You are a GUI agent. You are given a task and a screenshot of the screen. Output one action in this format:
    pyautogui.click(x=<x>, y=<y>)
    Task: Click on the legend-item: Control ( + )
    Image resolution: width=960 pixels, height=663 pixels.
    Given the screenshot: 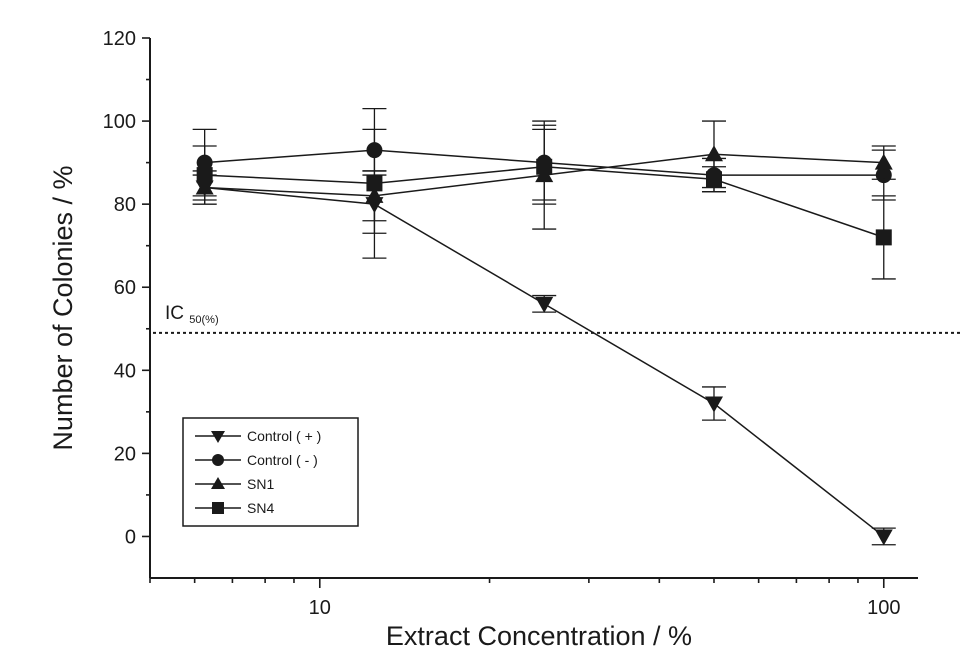 What is the action you would take?
    pyautogui.click(x=258, y=436)
    